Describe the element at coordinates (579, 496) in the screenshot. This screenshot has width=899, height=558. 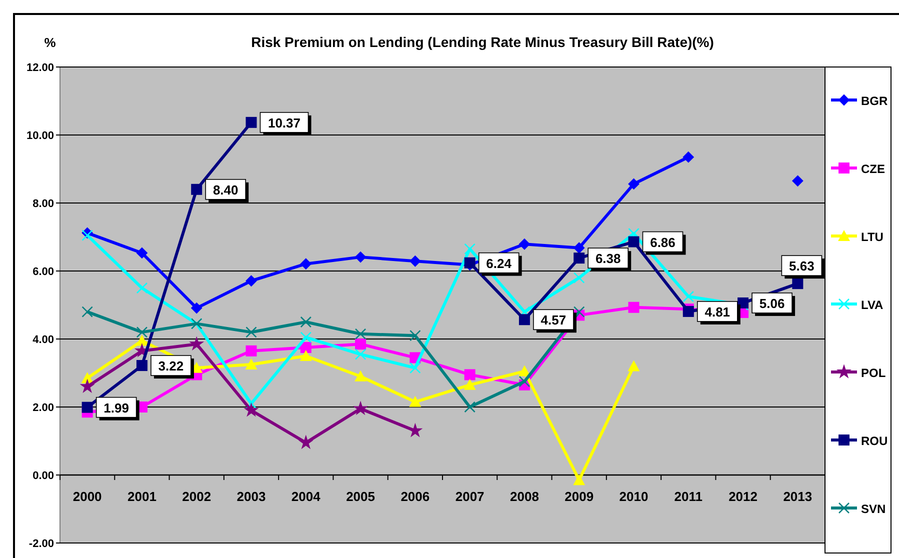
I see `x-tick-label: 2009` at that location.